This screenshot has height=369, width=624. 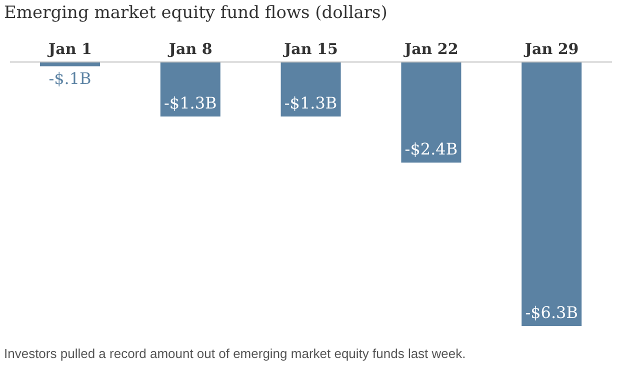 What do you see at coordinates (310, 49) in the screenshot?
I see `x-tick-label: Jan 15` at bounding box center [310, 49].